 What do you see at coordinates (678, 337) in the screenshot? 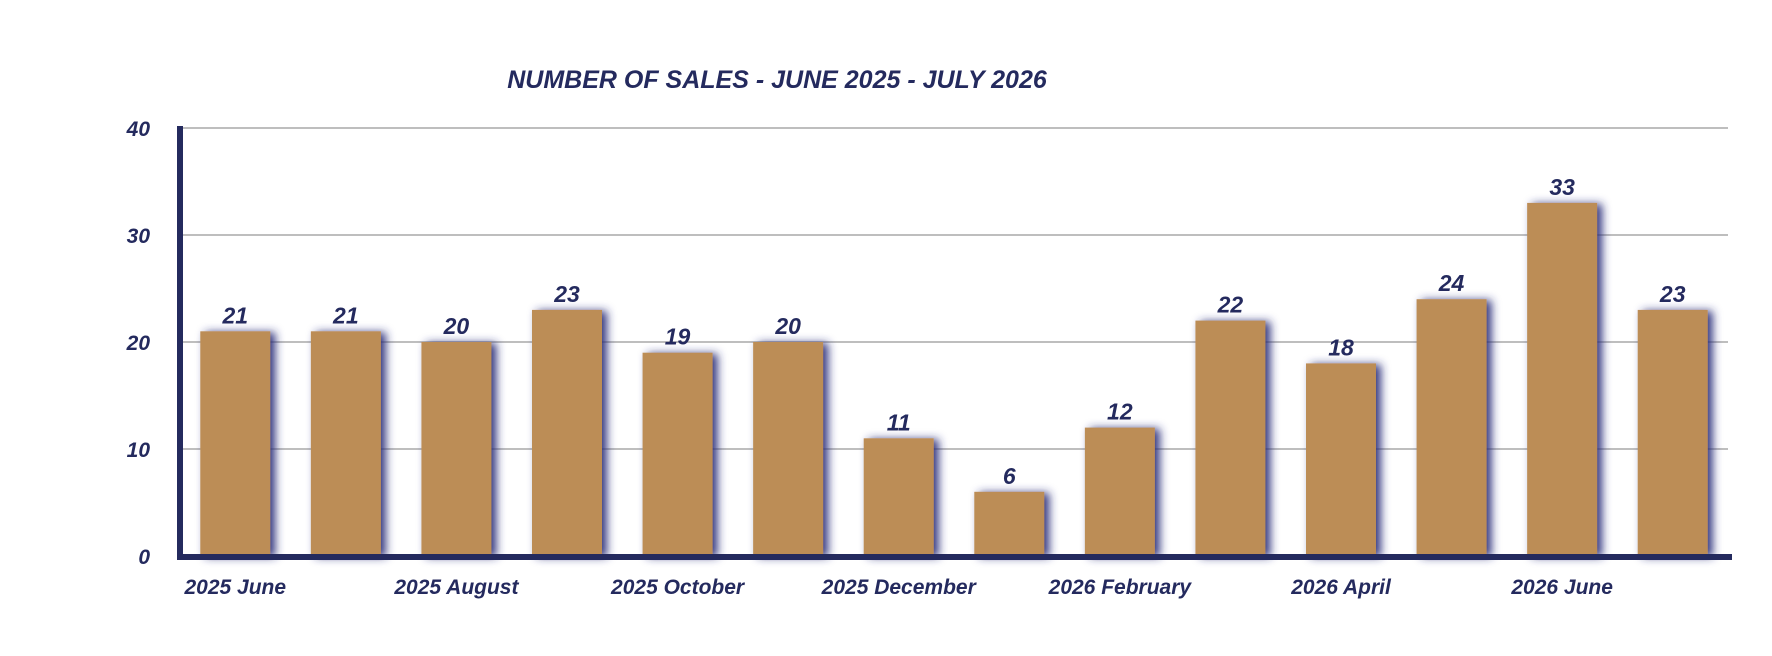
I see `data-label: 19` at bounding box center [678, 337].